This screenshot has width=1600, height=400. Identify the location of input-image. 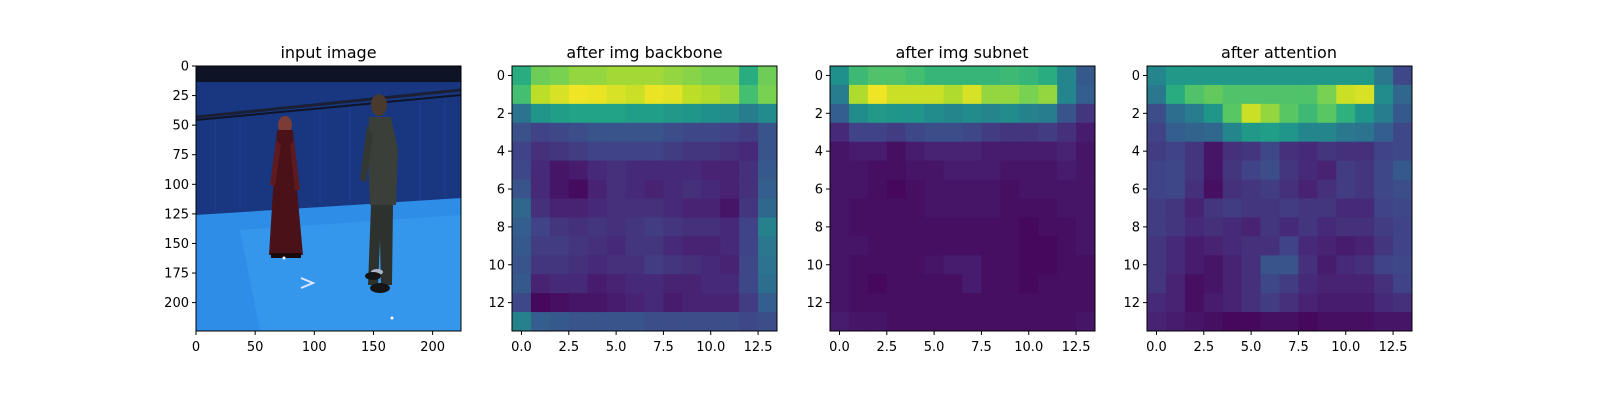
(328, 198).